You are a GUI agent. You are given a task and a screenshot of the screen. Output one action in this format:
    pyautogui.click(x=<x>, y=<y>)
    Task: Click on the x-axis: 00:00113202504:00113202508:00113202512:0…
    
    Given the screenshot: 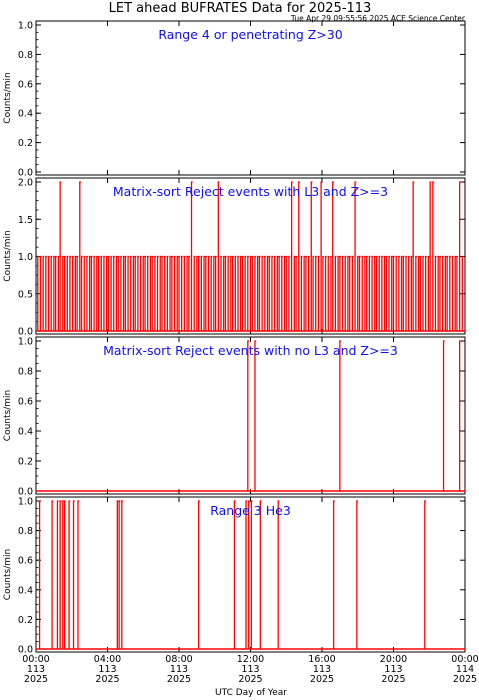 What is the action you would take?
    pyautogui.click(x=250, y=669)
    